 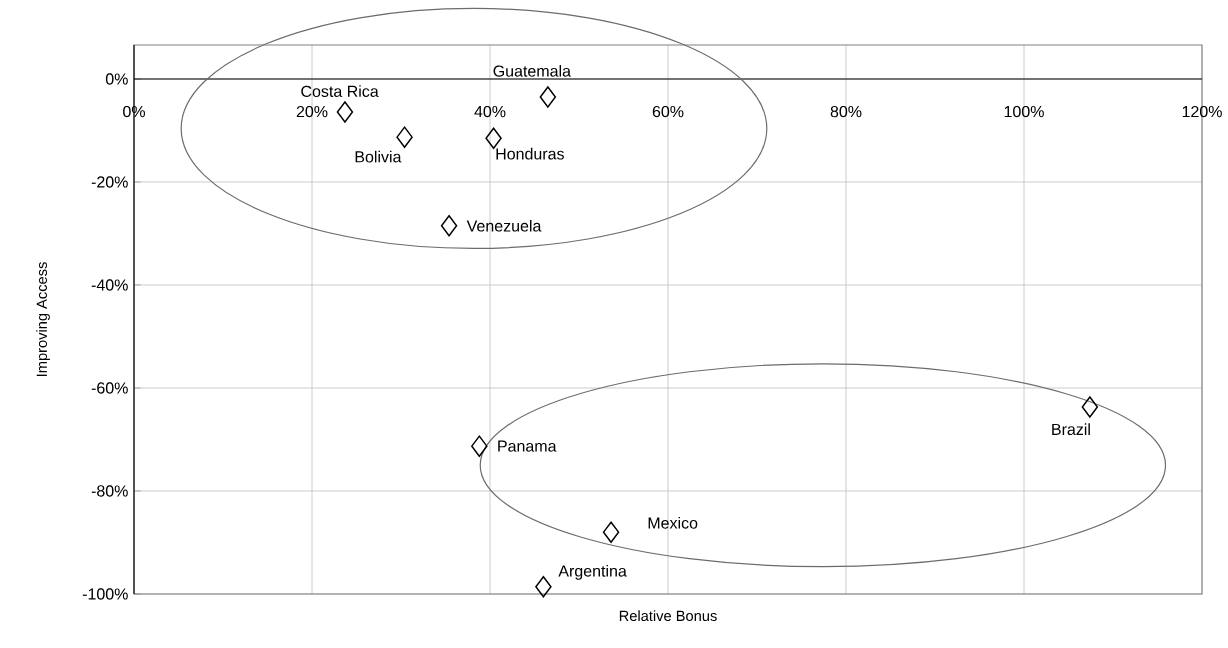 I want to click on annotation: Brazil, so click(x=1071, y=429).